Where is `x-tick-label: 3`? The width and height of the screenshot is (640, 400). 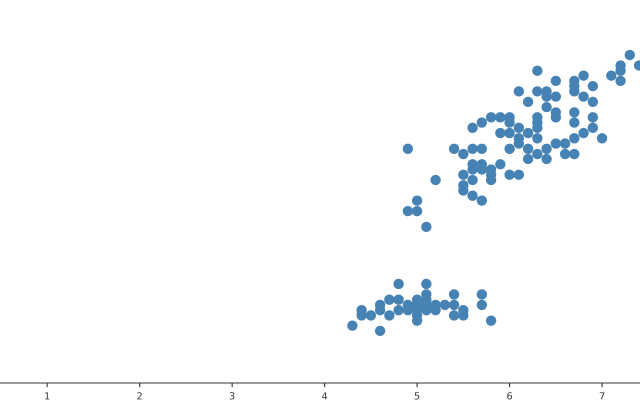 x-tick-label: 3 is located at coordinates (232, 396).